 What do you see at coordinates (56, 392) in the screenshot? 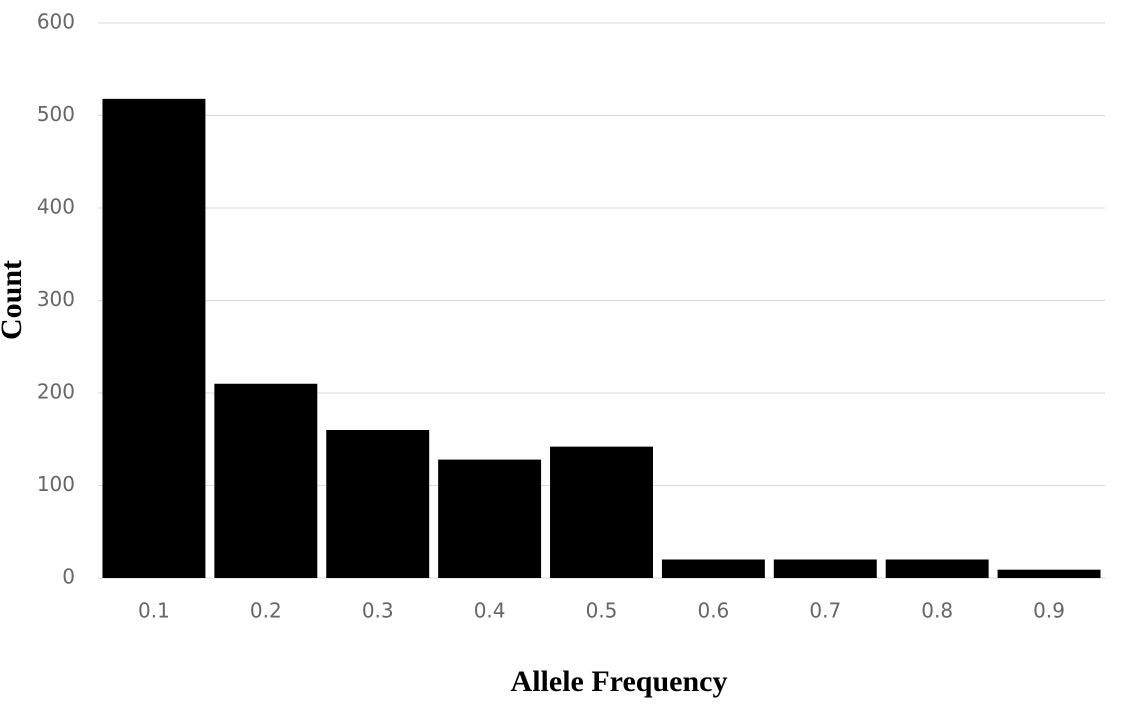
I see `y-tick-label: 200` at bounding box center [56, 392].